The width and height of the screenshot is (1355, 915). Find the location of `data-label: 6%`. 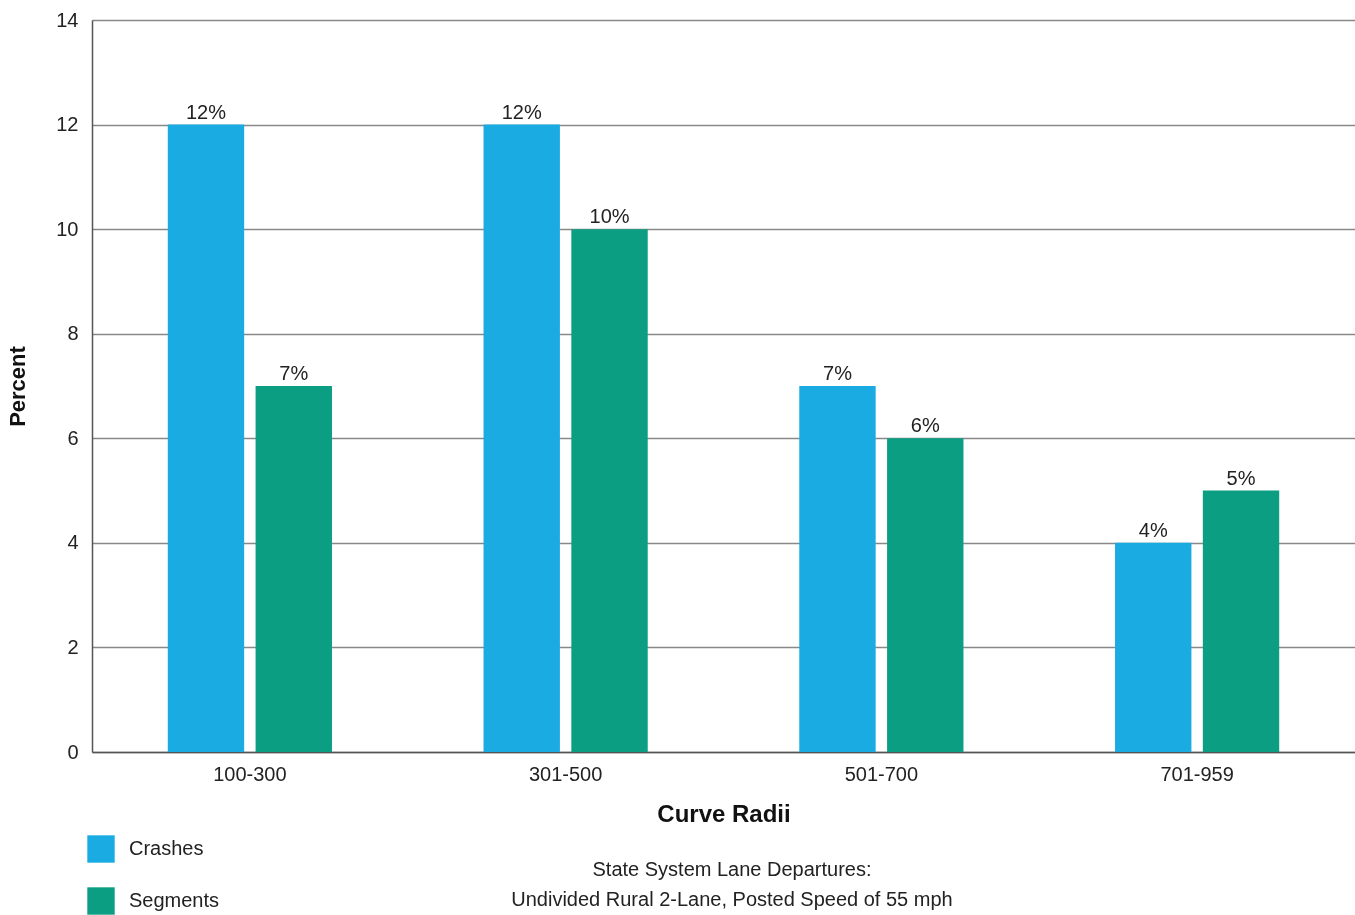

data-label: 6% is located at coordinates (925, 425).